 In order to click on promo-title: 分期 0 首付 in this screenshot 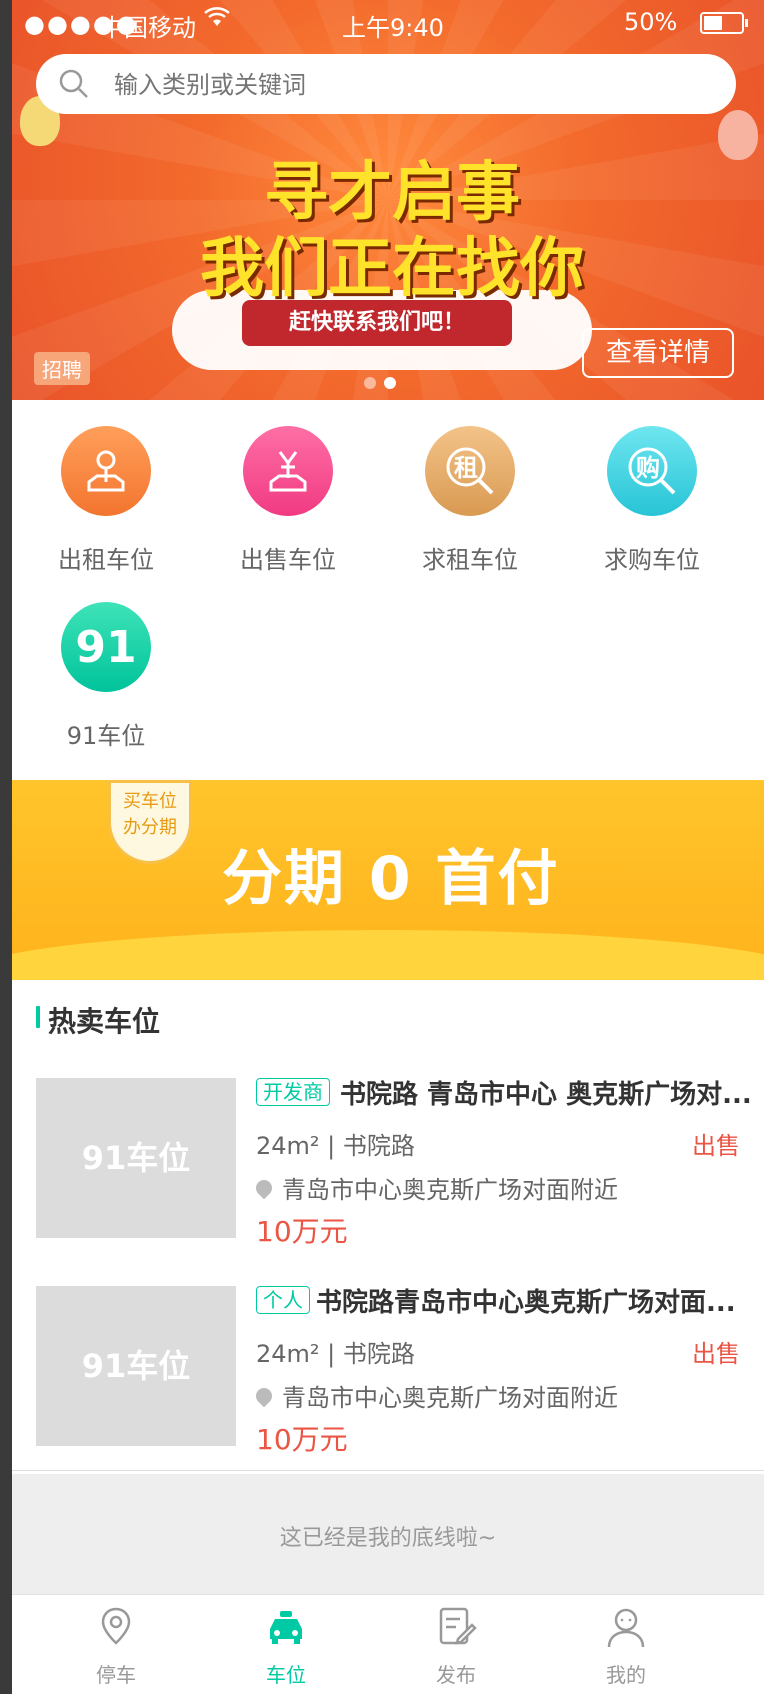, I will do `click(391, 879)`.